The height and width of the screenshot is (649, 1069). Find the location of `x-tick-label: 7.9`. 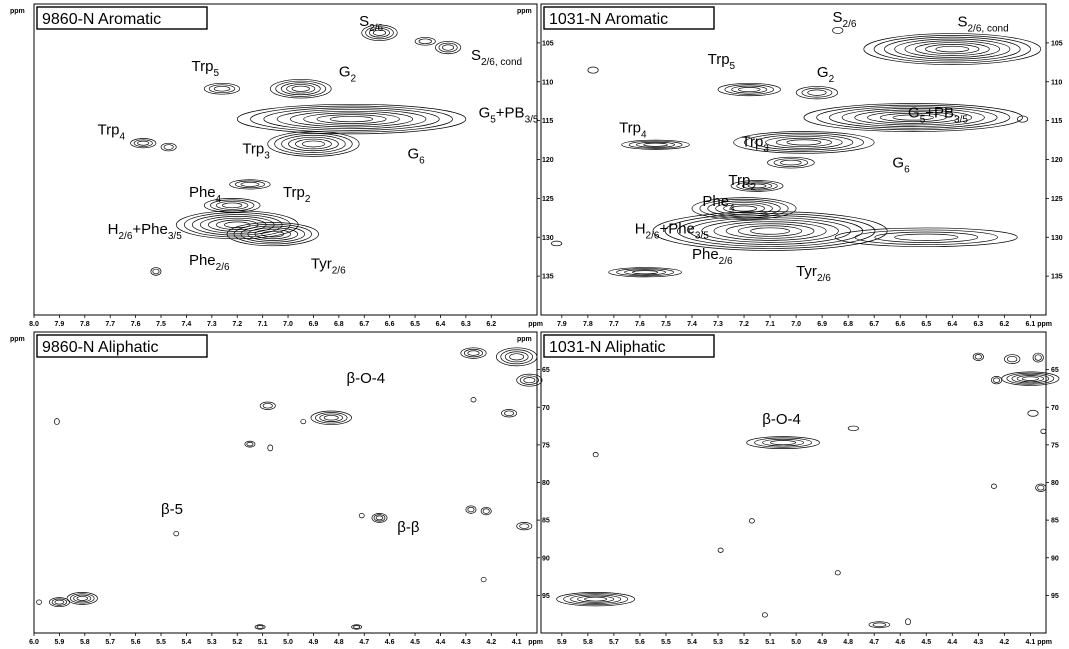

x-tick-label: 7.9 is located at coordinates (562, 324).